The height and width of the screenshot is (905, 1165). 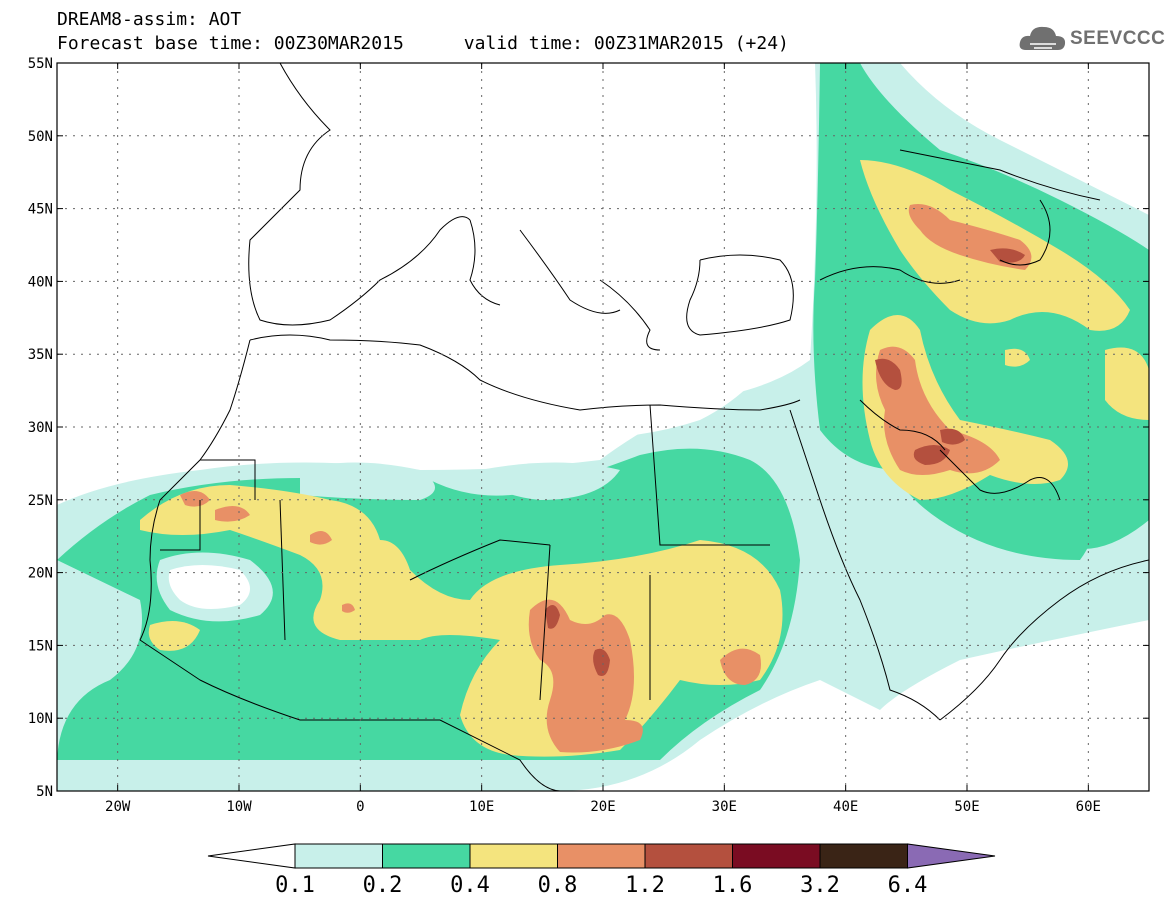 What do you see at coordinates (645, 885) in the screenshot?
I see `colorbar-label: 1.2` at bounding box center [645, 885].